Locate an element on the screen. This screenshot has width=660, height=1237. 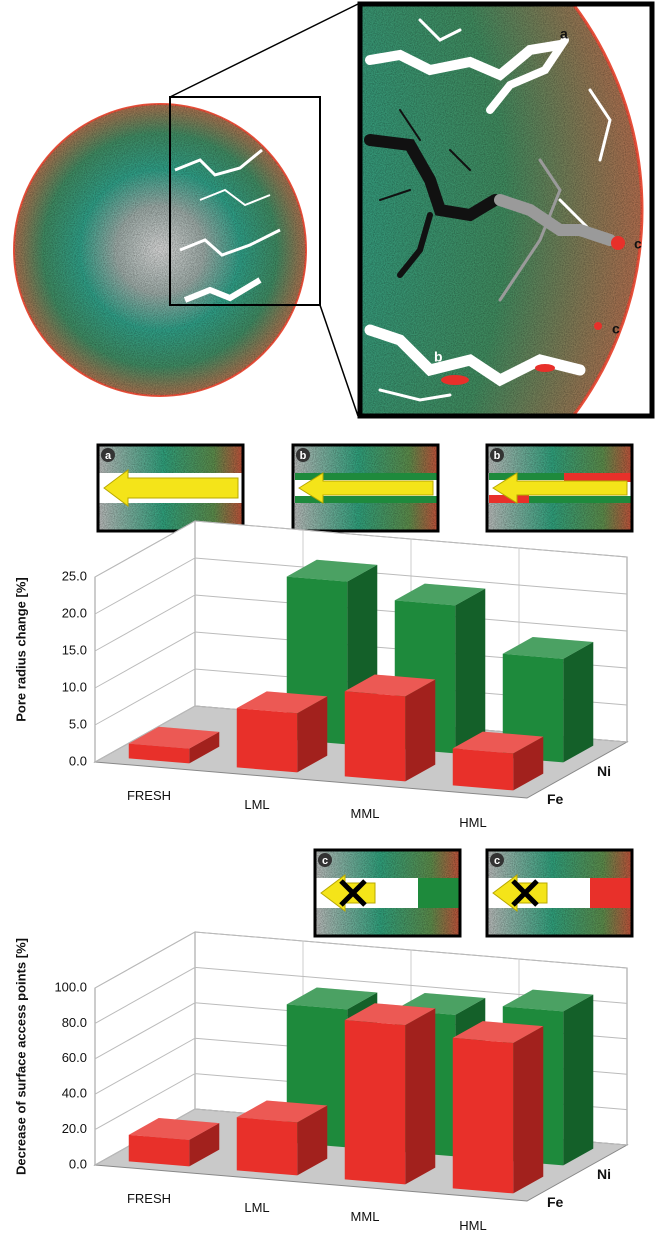
zoom-label: c is located at coordinates (616, 329).